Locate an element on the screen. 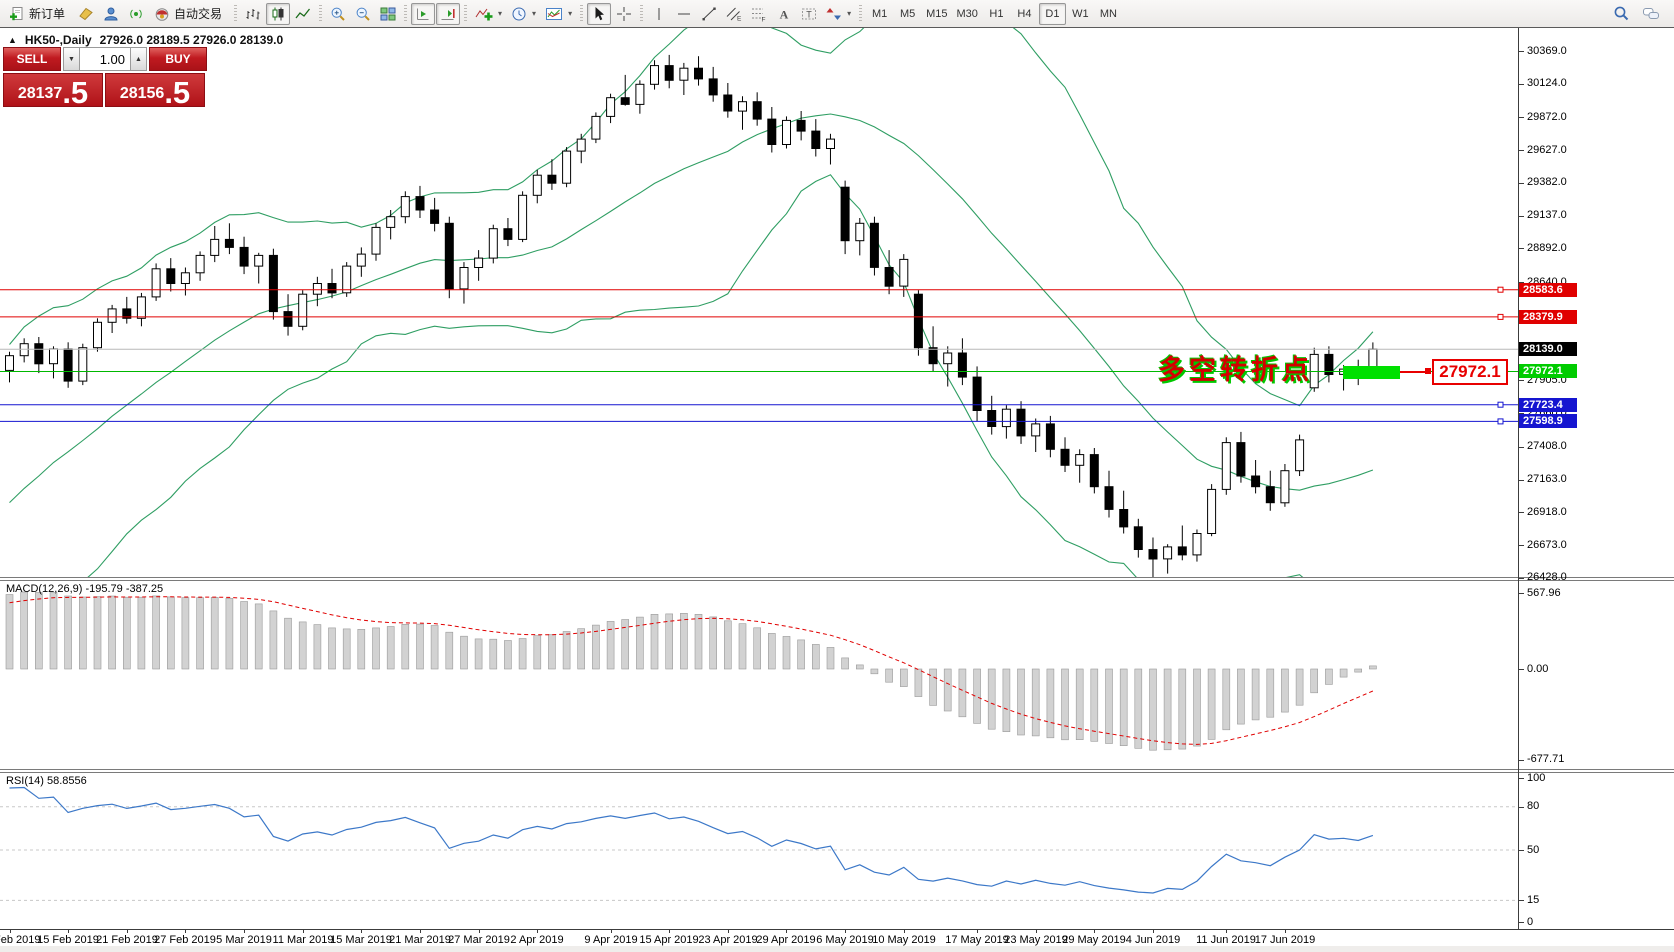 Image resolution: width=1674 pixels, height=952 pixels. date-tick-label: 23 May 2019 is located at coordinates (1036, 940).